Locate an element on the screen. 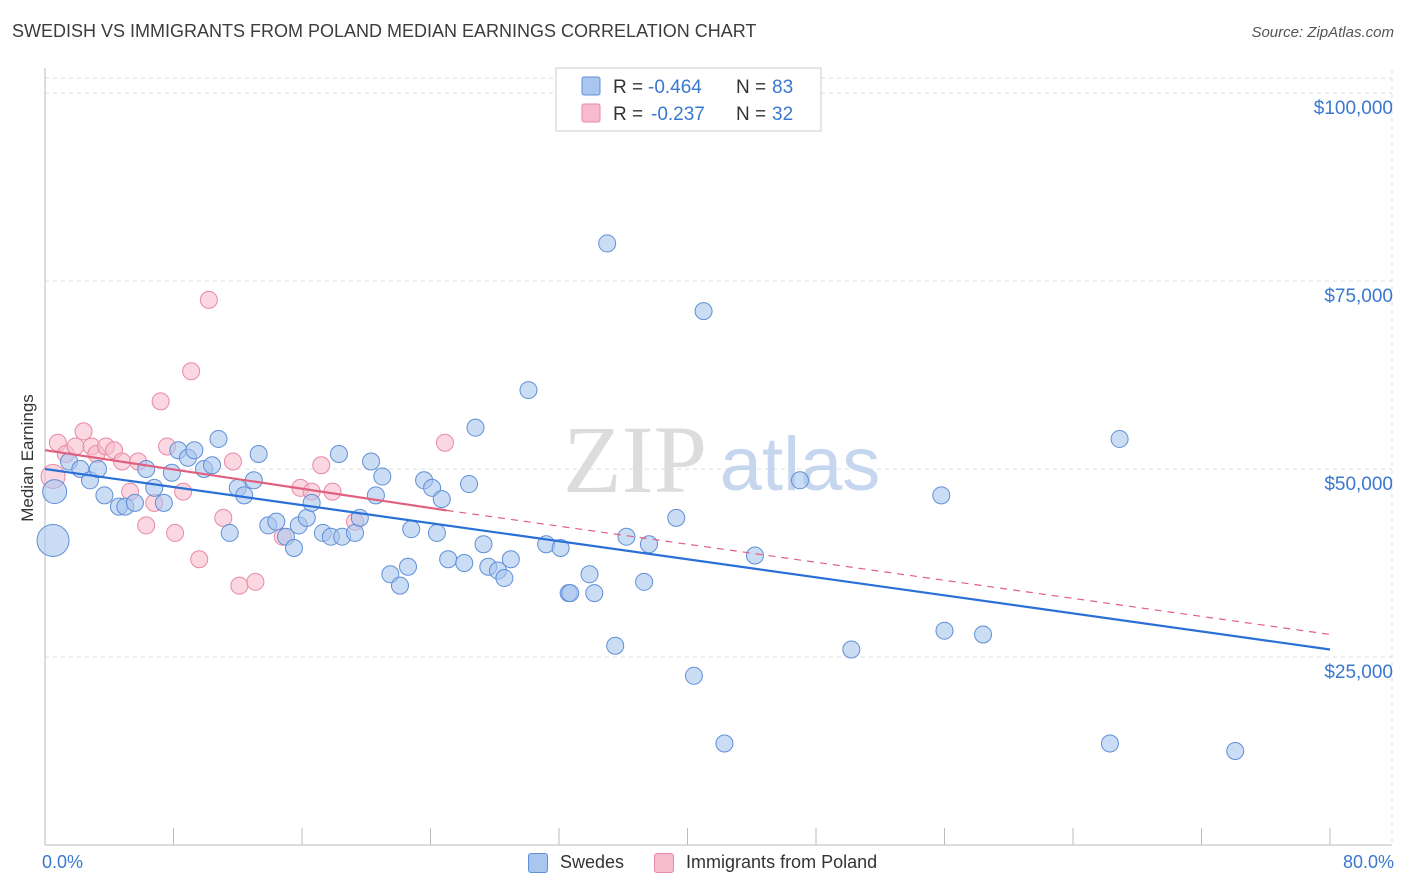 The width and height of the screenshot is (1406, 892). legend-r-label-swedes: R = is located at coordinates (628, 87).